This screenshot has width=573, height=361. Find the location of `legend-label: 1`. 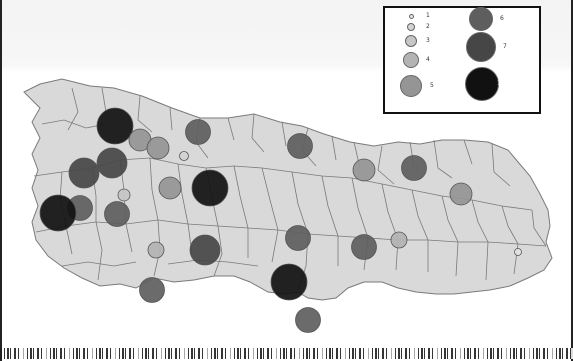

legend-label: 1 is located at coordinates (428, 15).